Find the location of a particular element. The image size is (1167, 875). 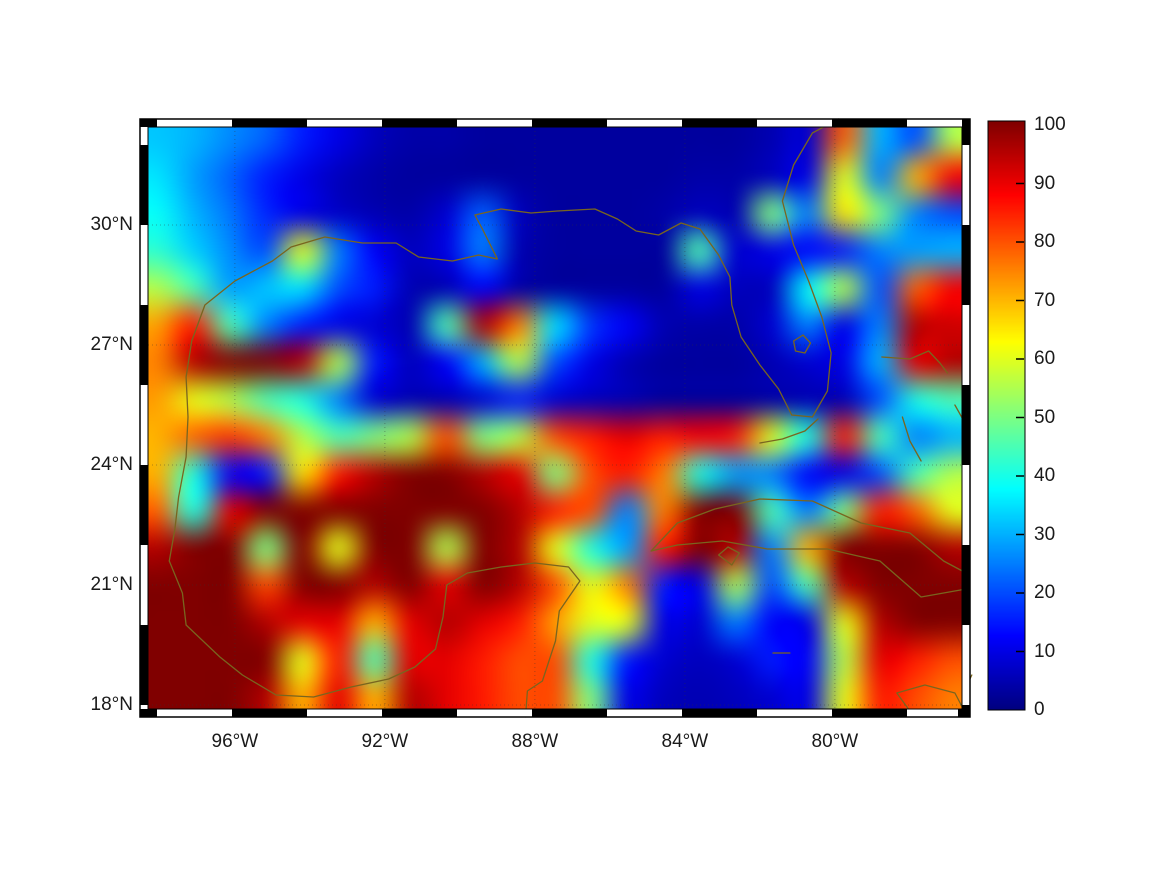

colorbar-tick-label: 80 is located at coordinates (1045, 241).